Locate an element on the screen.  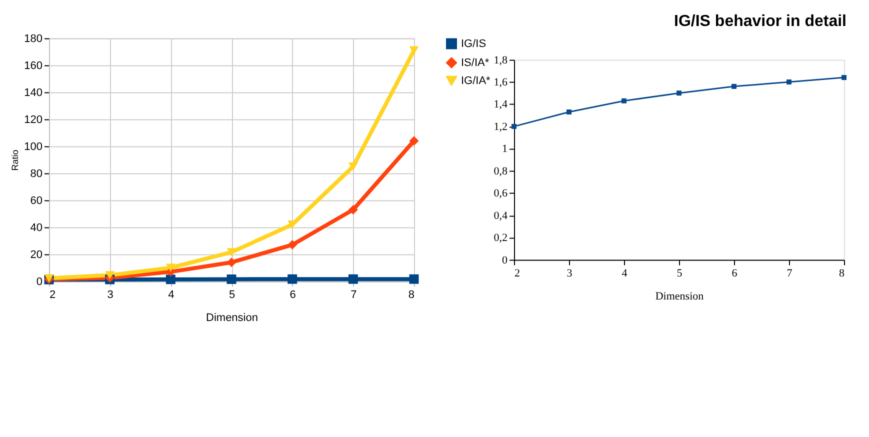
legend-label: IG/IA* is located at coordinates (476, 80).